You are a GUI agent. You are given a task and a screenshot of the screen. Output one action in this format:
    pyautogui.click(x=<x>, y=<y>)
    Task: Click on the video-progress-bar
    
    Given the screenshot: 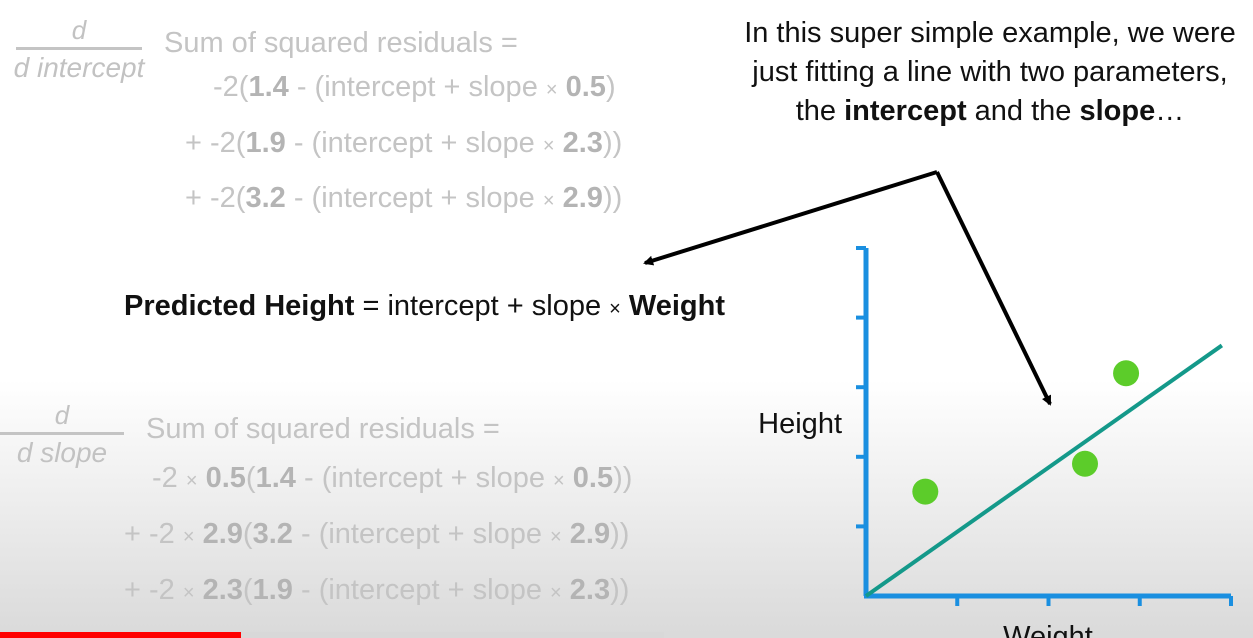 What is the action you would take?
    pyautogui.click(x=332, y=635)
    